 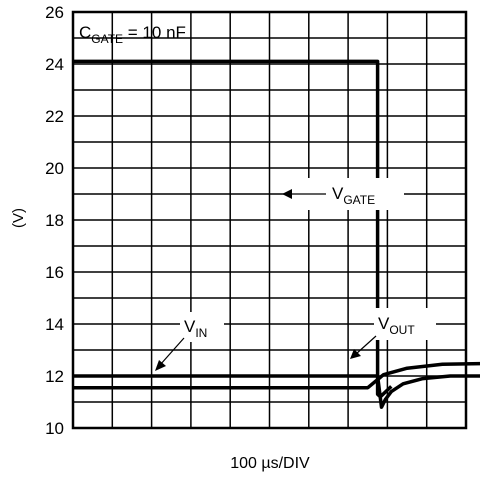 I want to click on vgate-label-main: V, so click(x=338, y=193).